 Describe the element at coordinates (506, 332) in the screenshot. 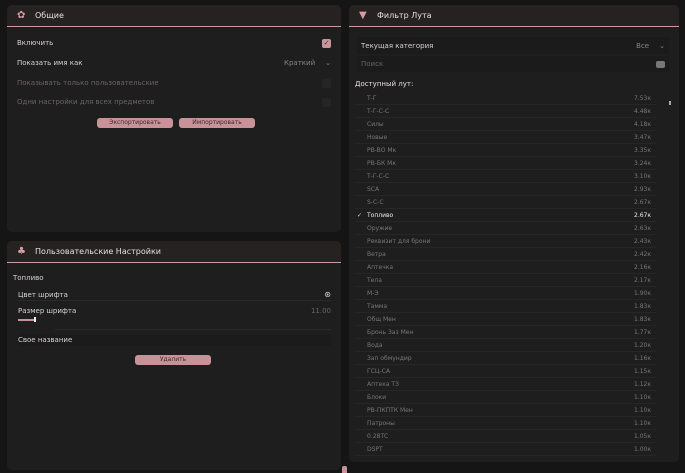

I see `loot-list-item: Бронь Заз Мен 1.77к` at that location.